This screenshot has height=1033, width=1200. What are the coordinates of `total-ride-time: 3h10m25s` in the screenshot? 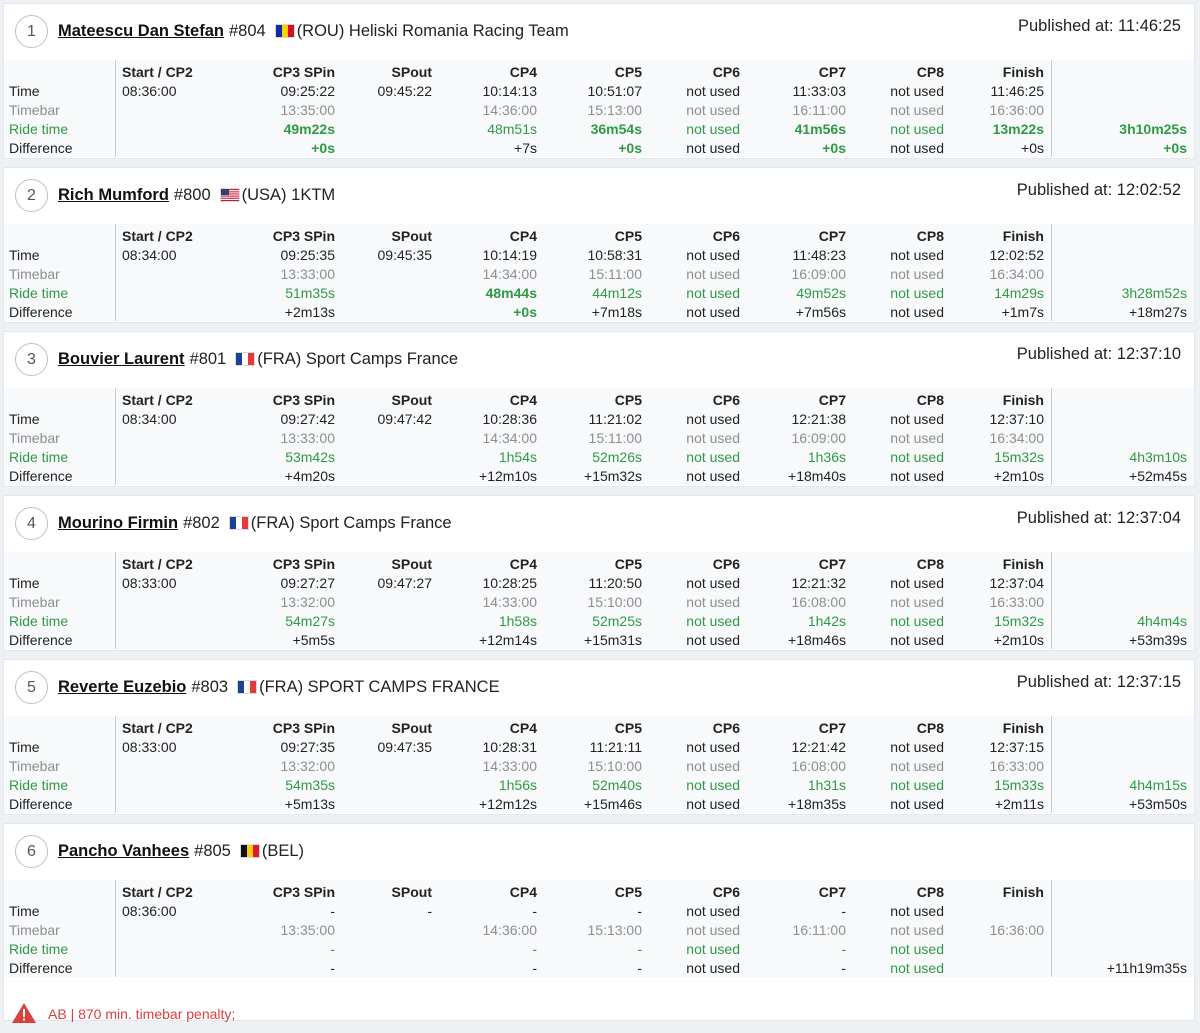 It's located at (1153, 129).